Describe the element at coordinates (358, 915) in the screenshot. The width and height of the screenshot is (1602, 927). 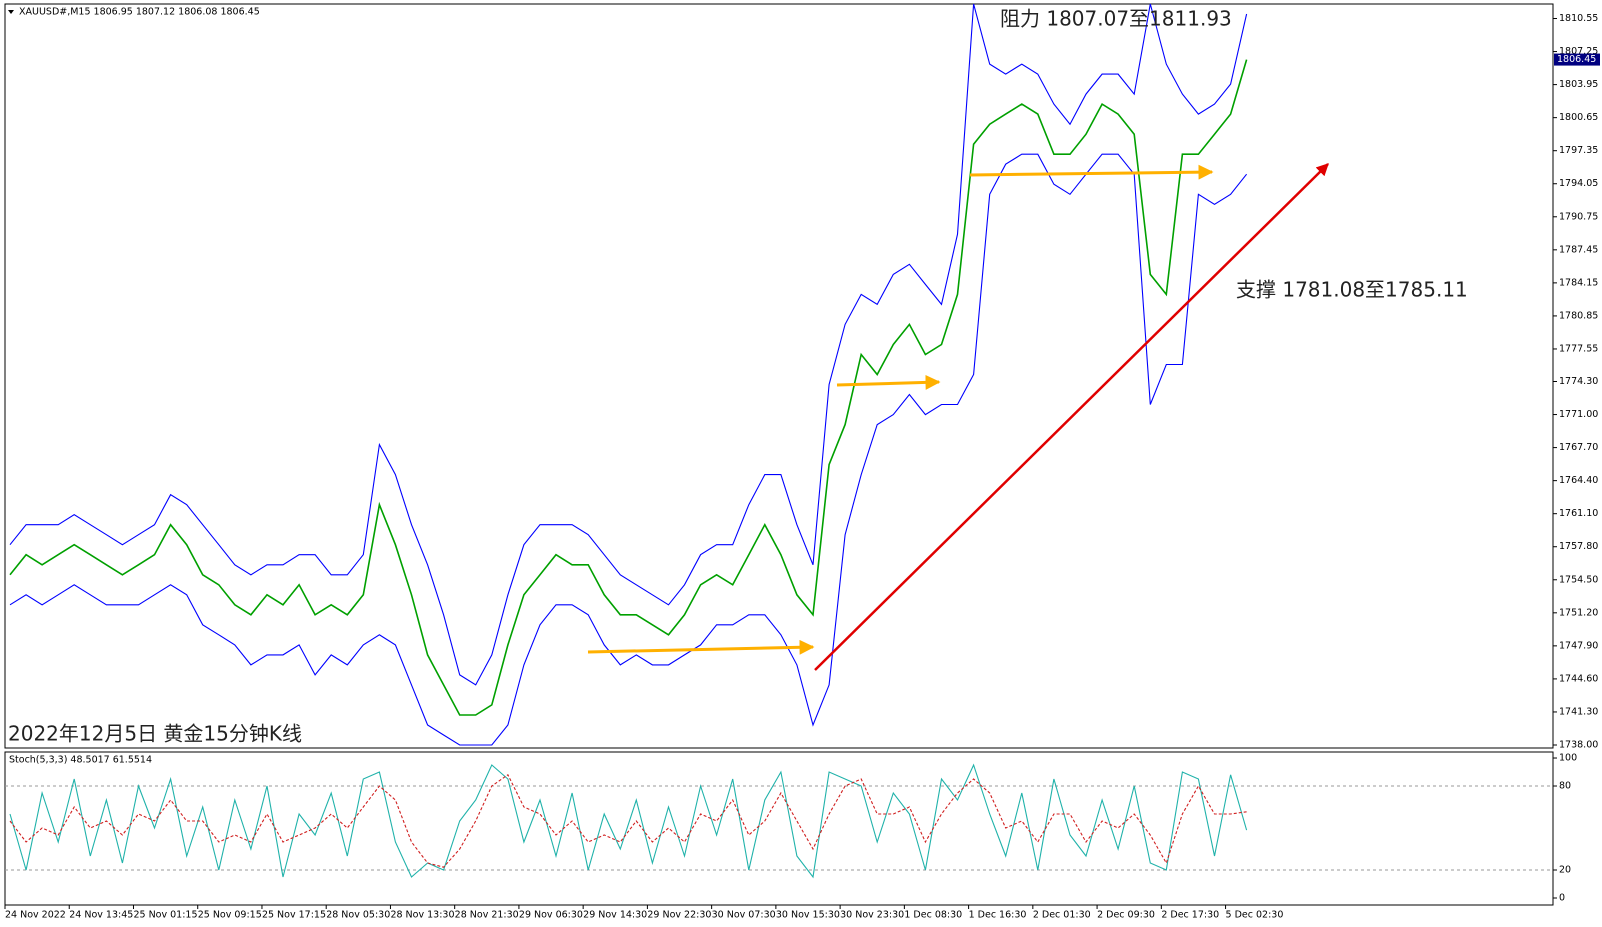
I see `x-tick-label: 28 Nov 05:30` at that location.